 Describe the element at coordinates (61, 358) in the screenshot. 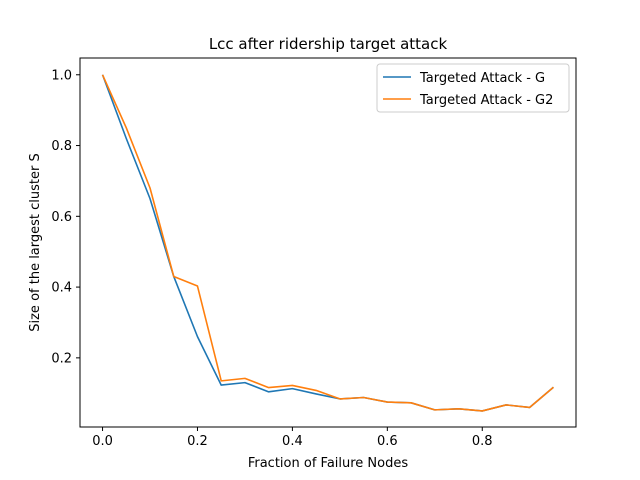

I see `y-tick-label: 0.2` at that location.